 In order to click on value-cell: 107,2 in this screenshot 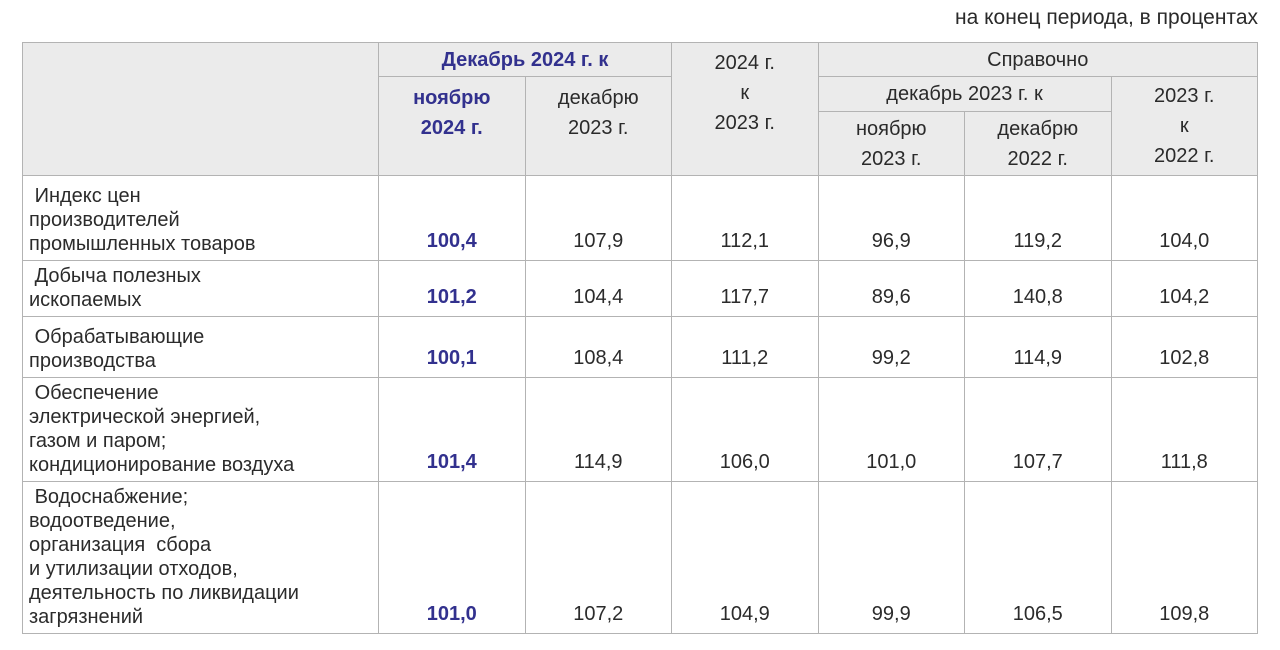, I will do `click(598, 557)`.